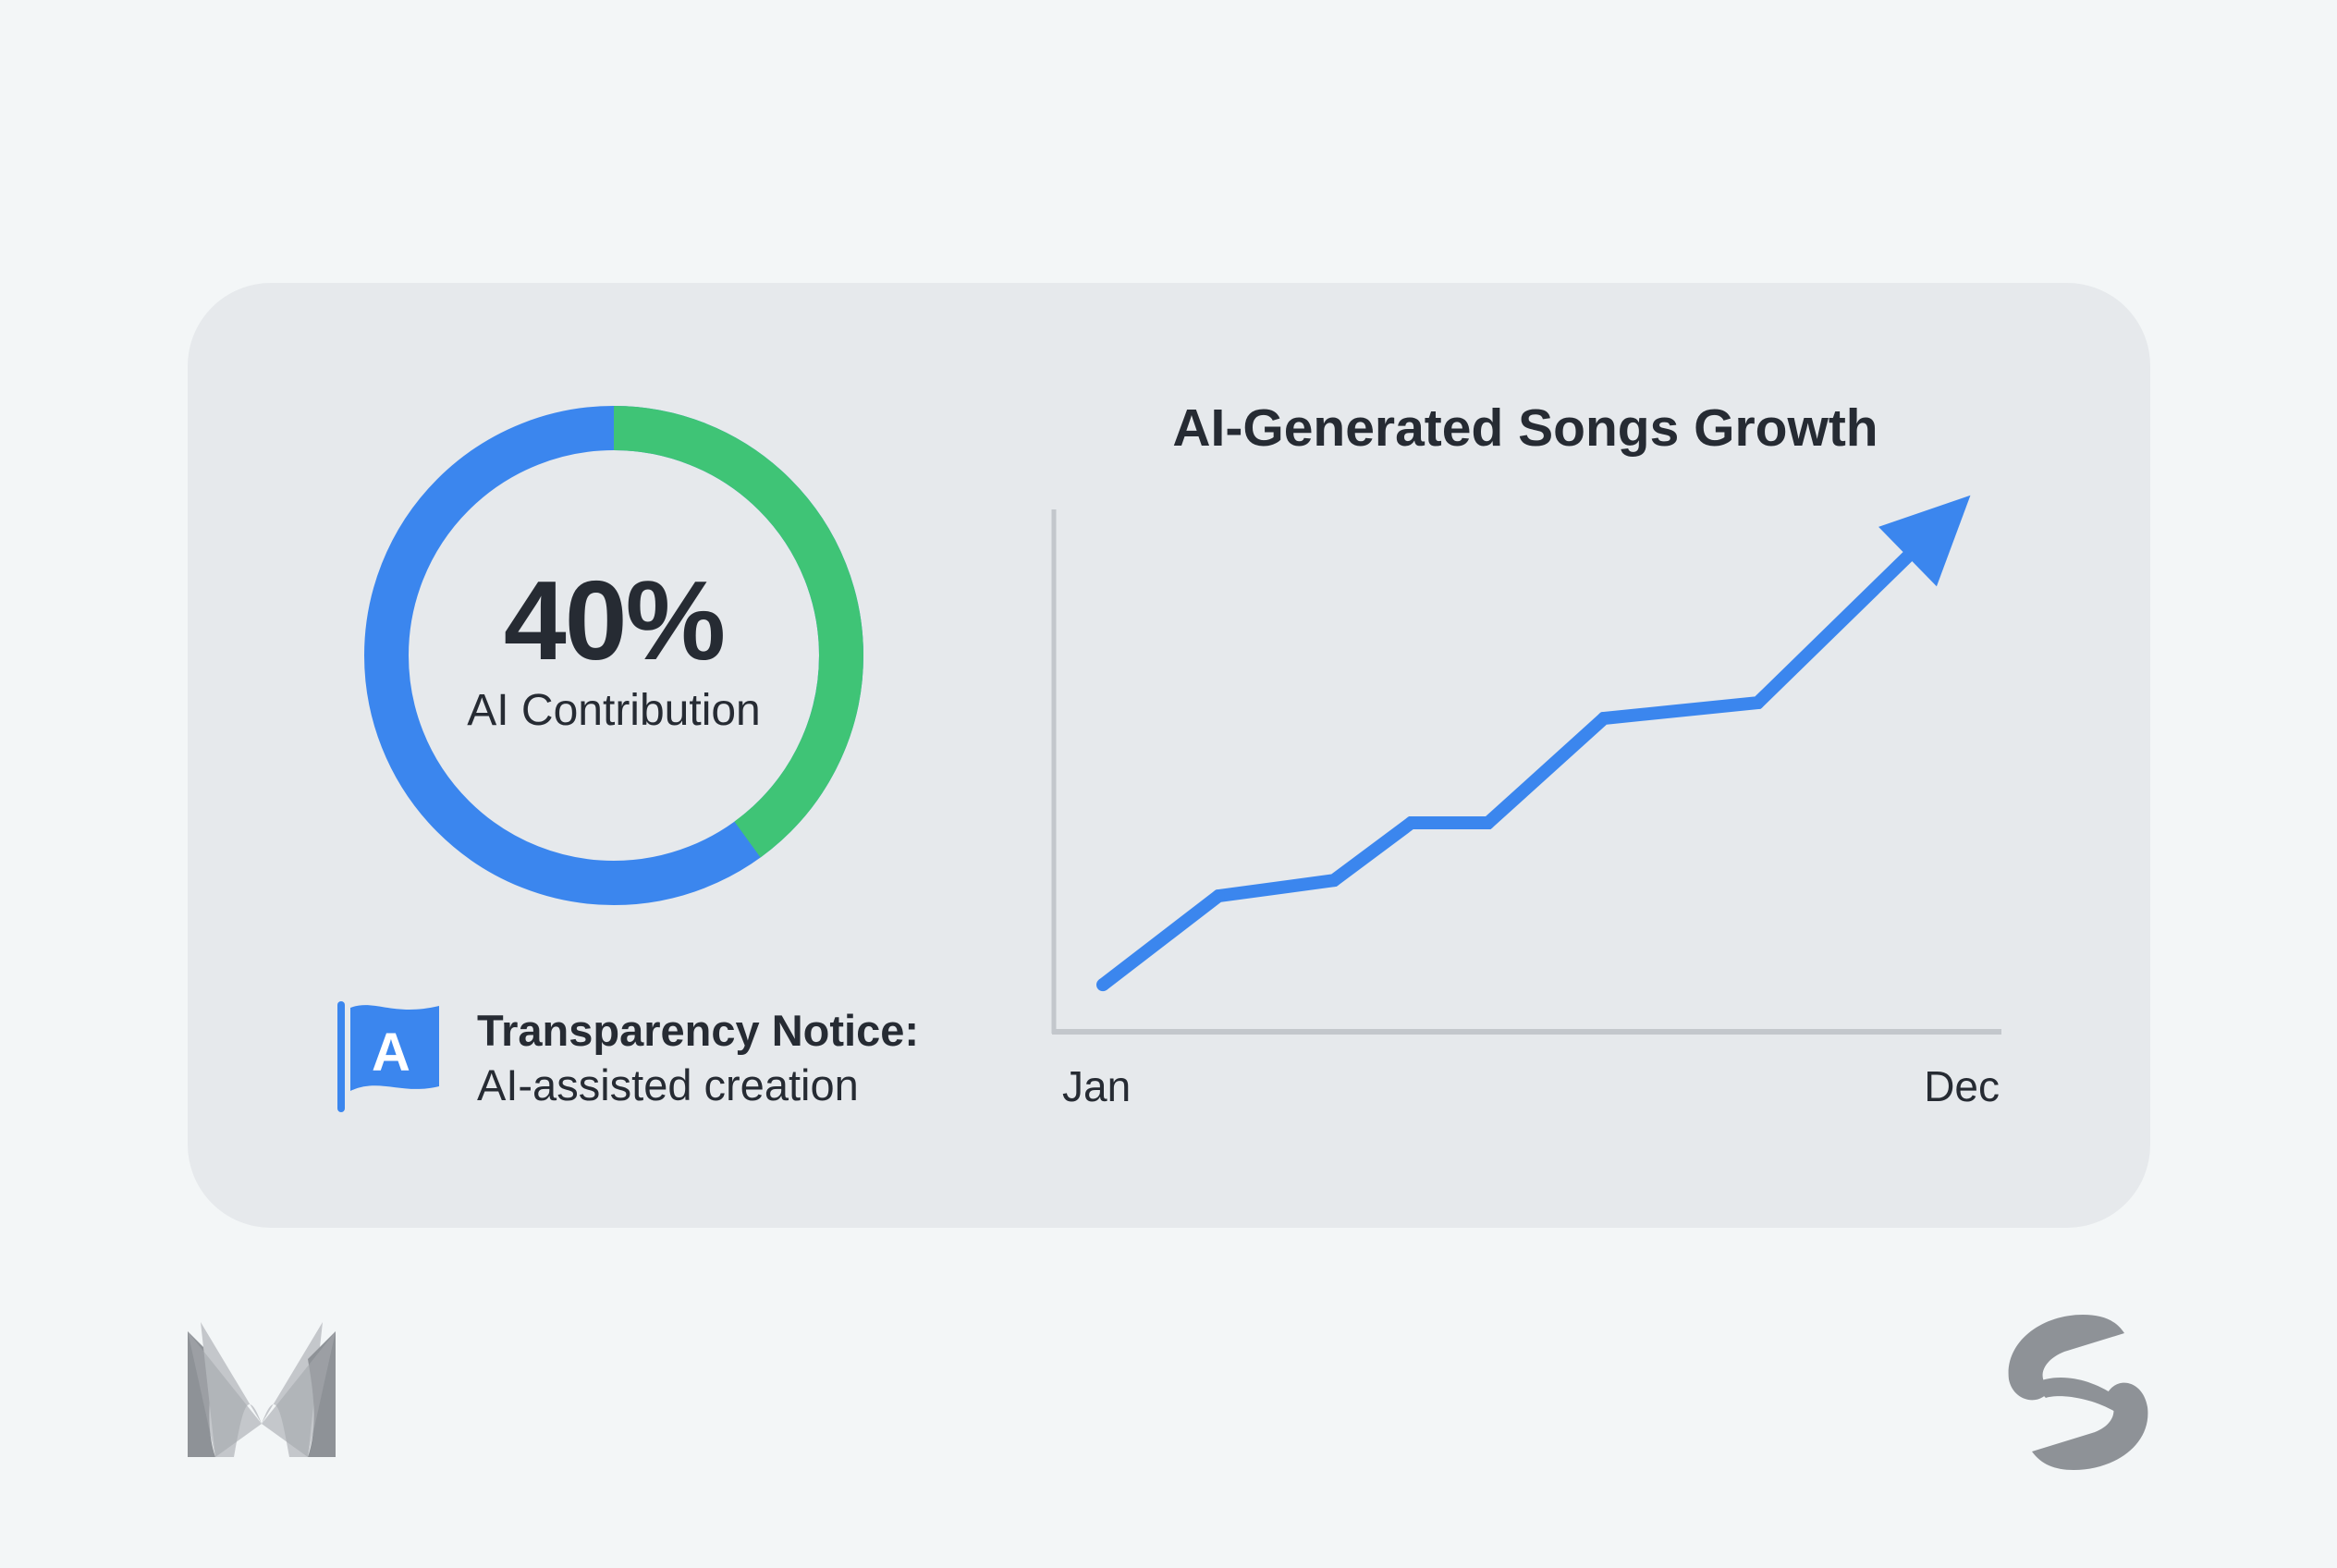  Describe the element at coordinates (1097, 1086) in the screenshot. I see `x-tick-jan: Jan` at that location.